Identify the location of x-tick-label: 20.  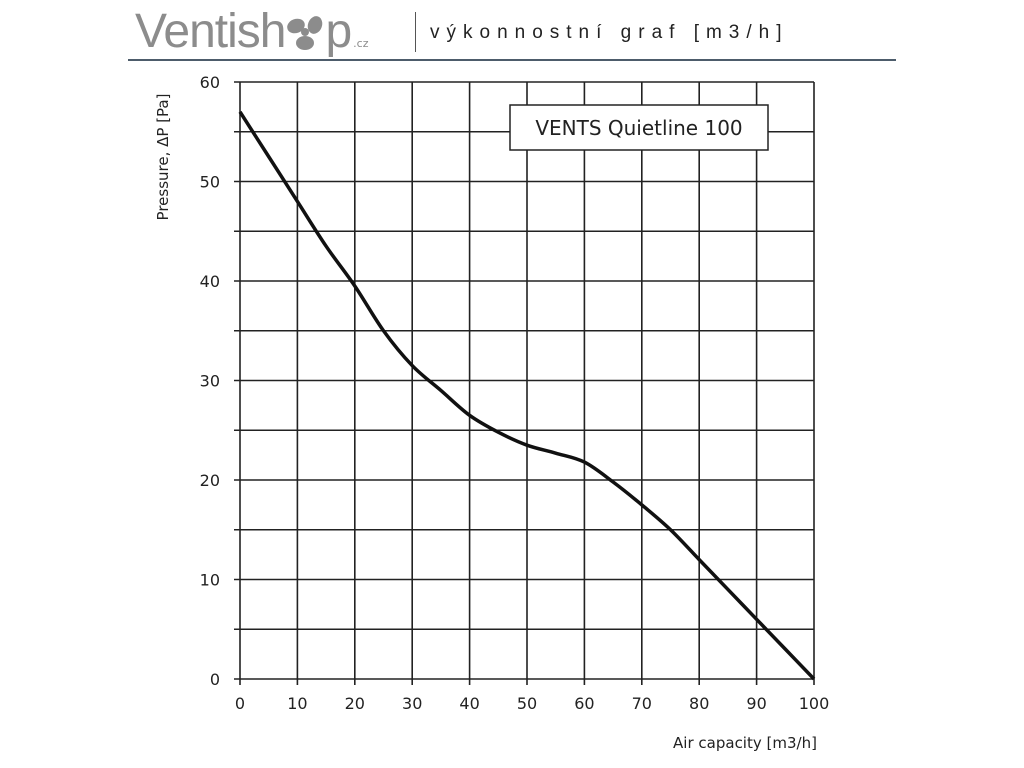
(355, 703).